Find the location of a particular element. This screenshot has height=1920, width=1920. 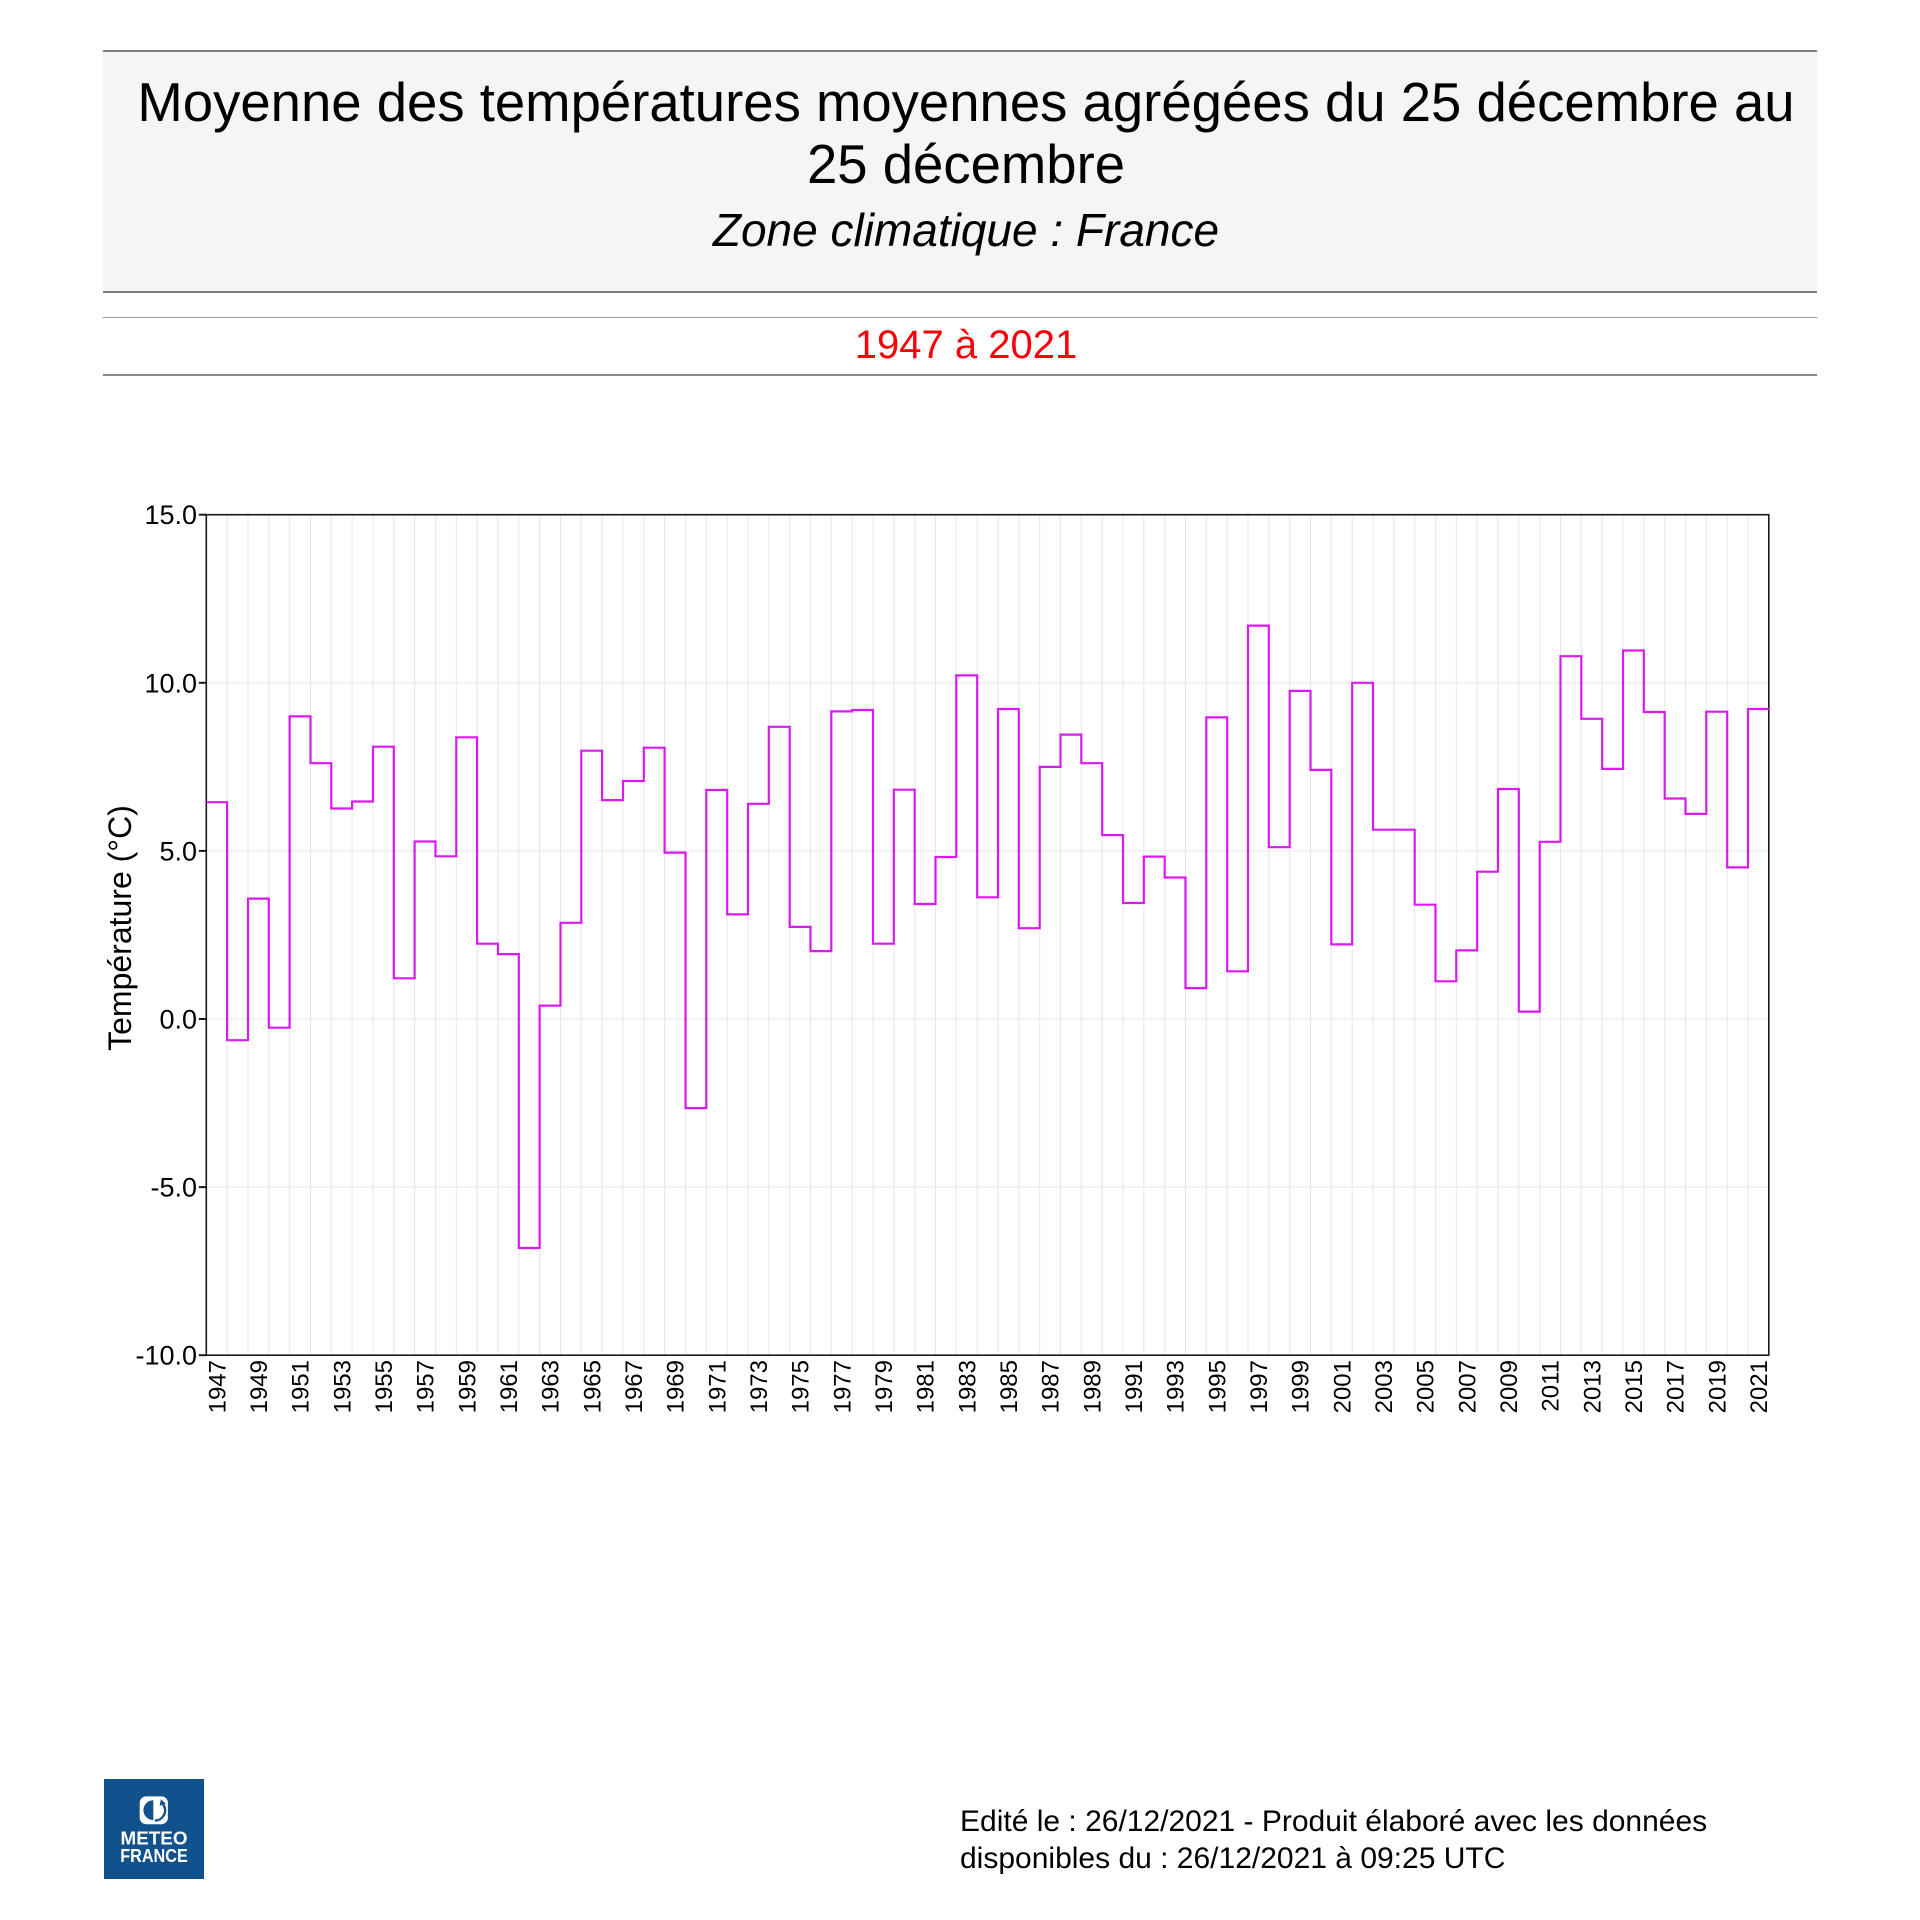

svg-text: 1957 is located at coordinates (426, 1386).